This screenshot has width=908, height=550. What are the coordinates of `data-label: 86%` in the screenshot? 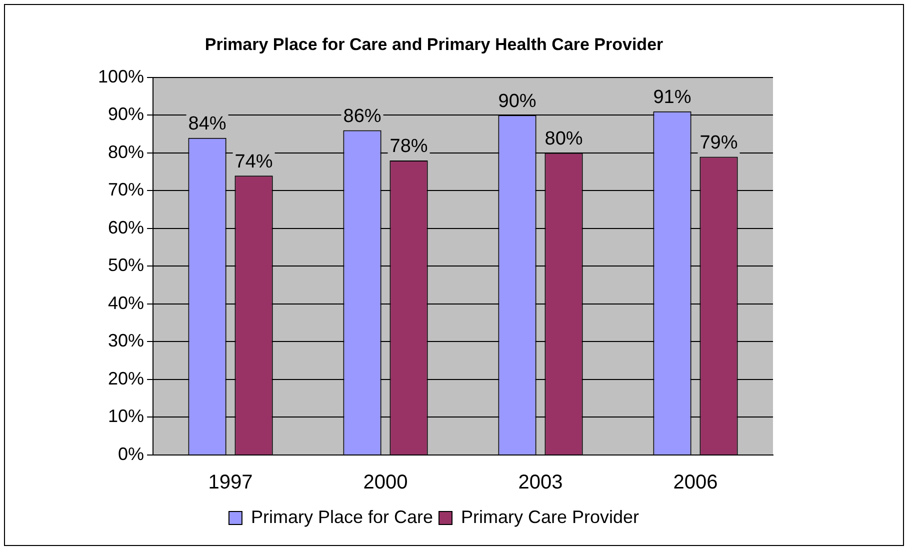 It's located at (362, 116).